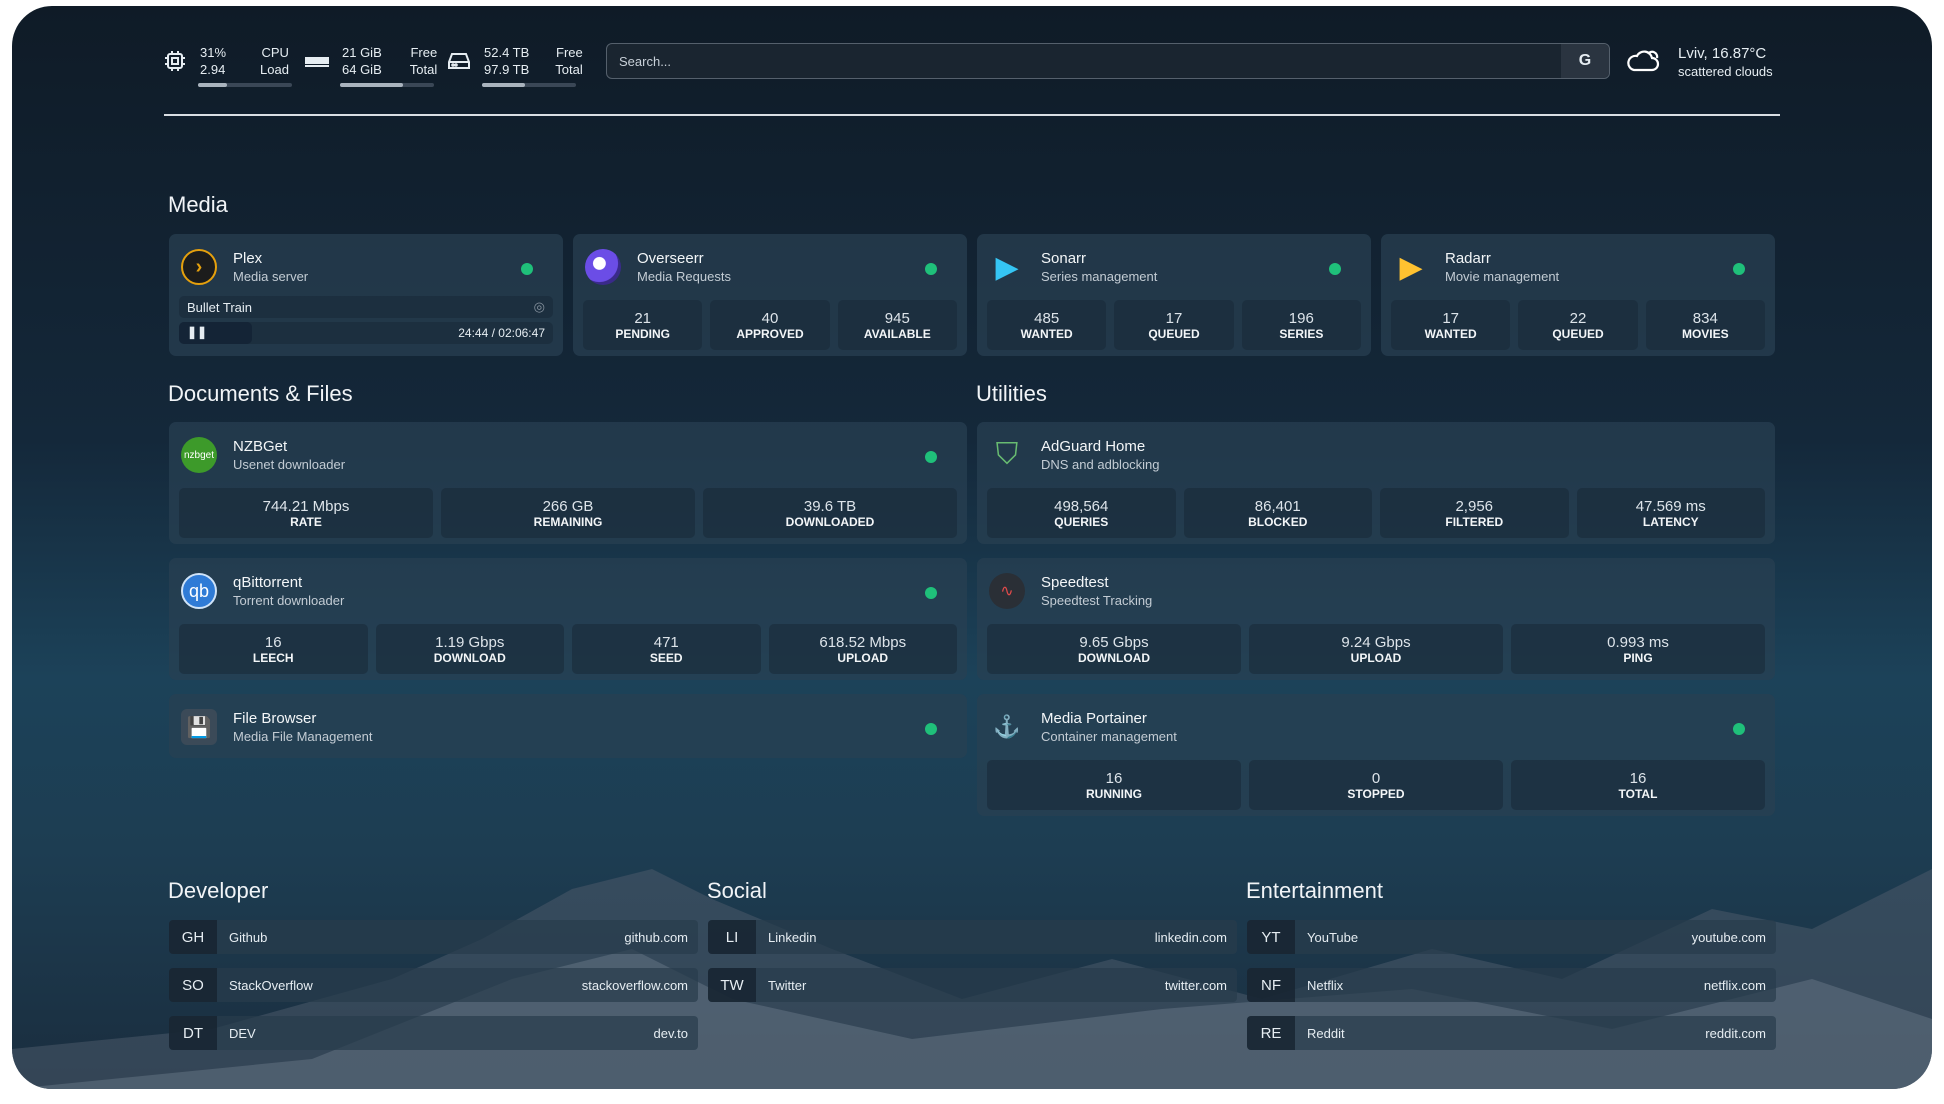  Describe the element at coordinates (1638, 649) in the screenshot. I see `stat-box: 0.993 ms PING` at that location.